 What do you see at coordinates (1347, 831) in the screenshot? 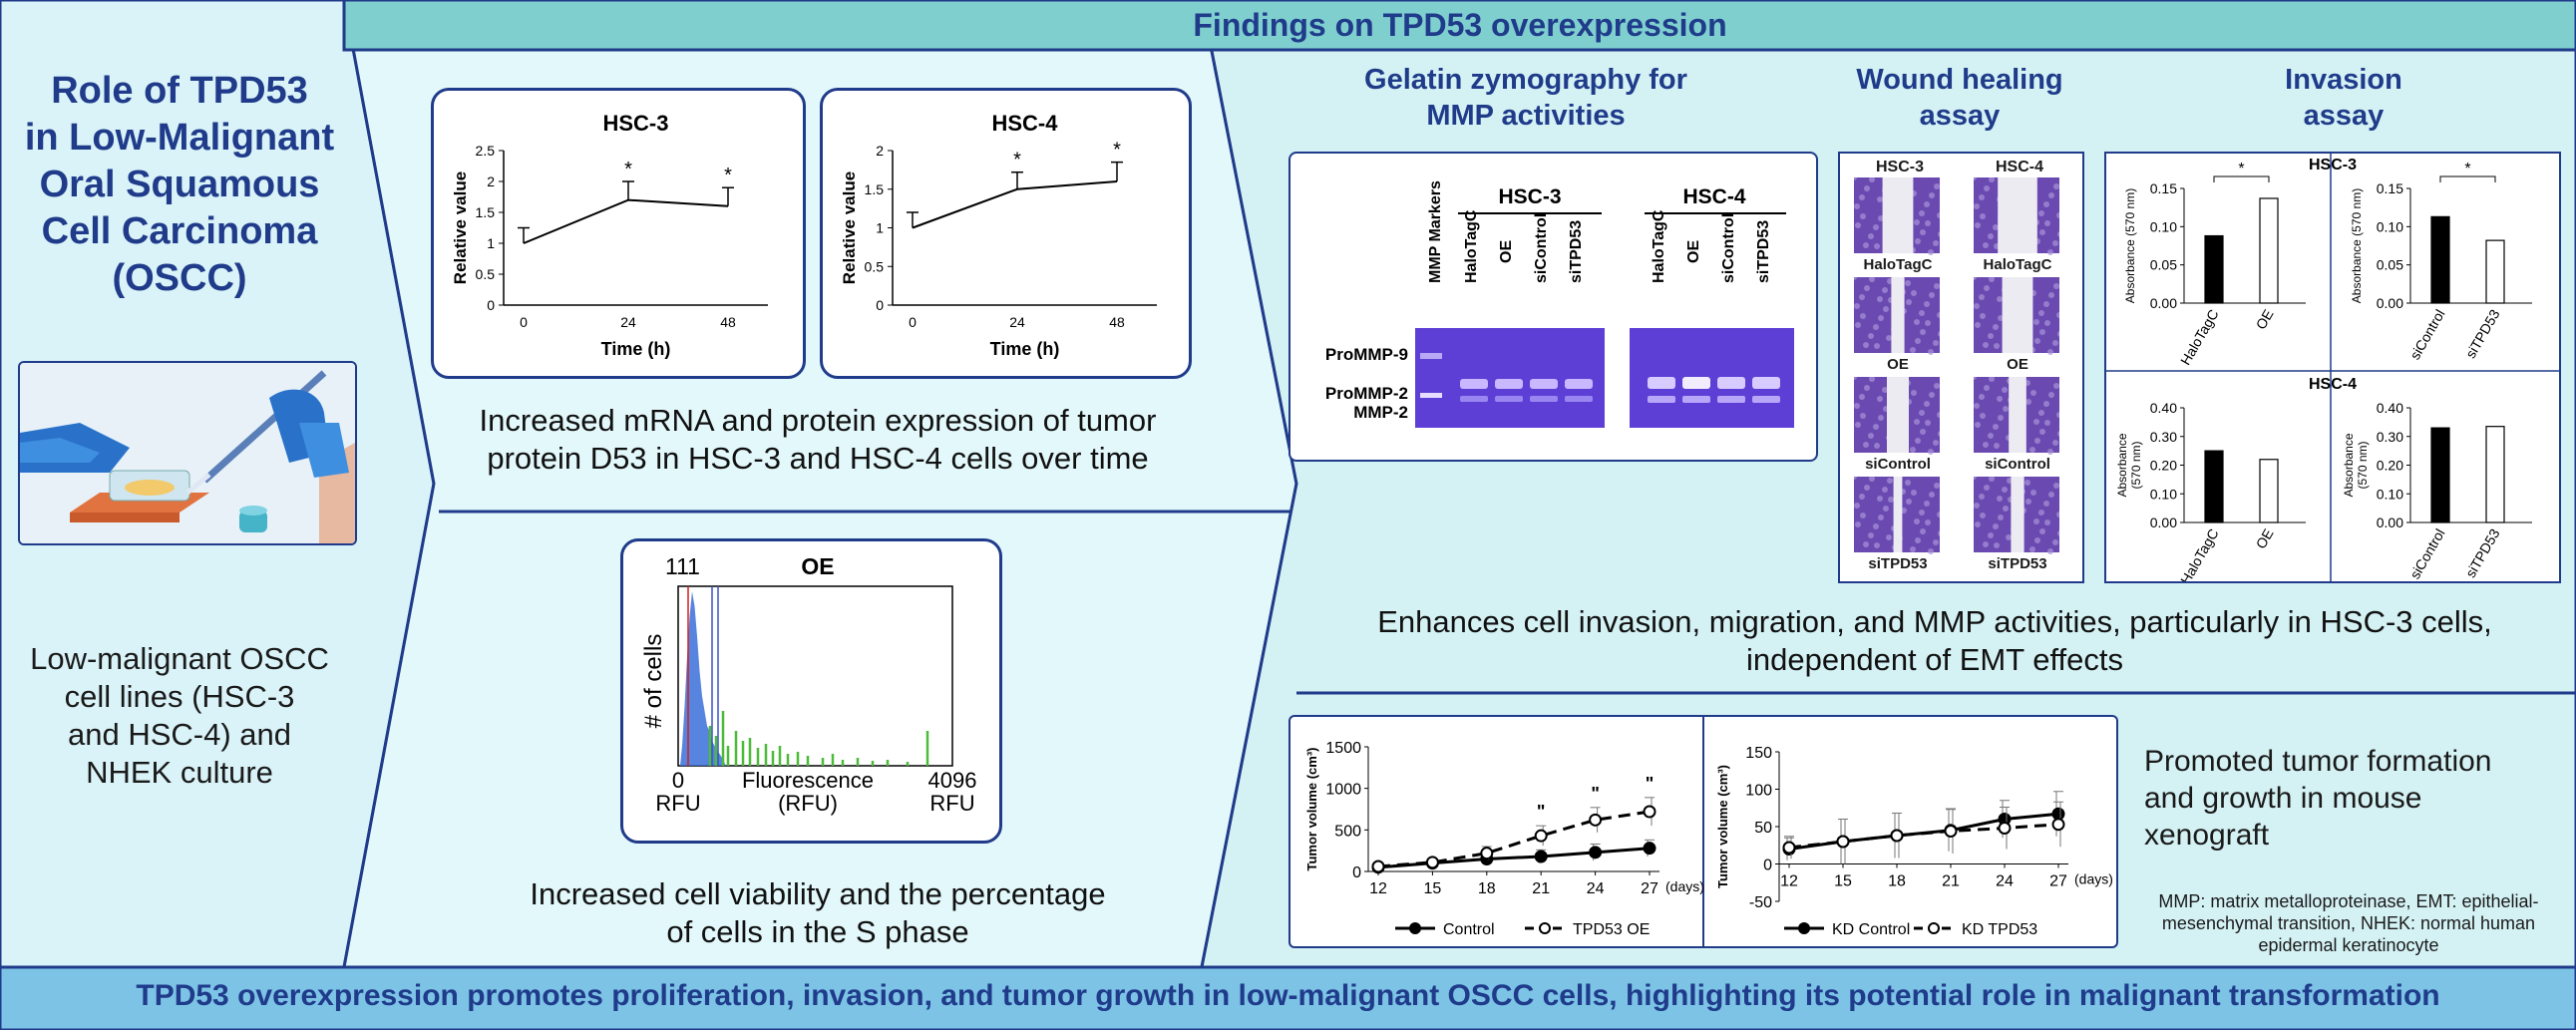
I see `y-tick-label: 500` at bounding box center [1347, 831].